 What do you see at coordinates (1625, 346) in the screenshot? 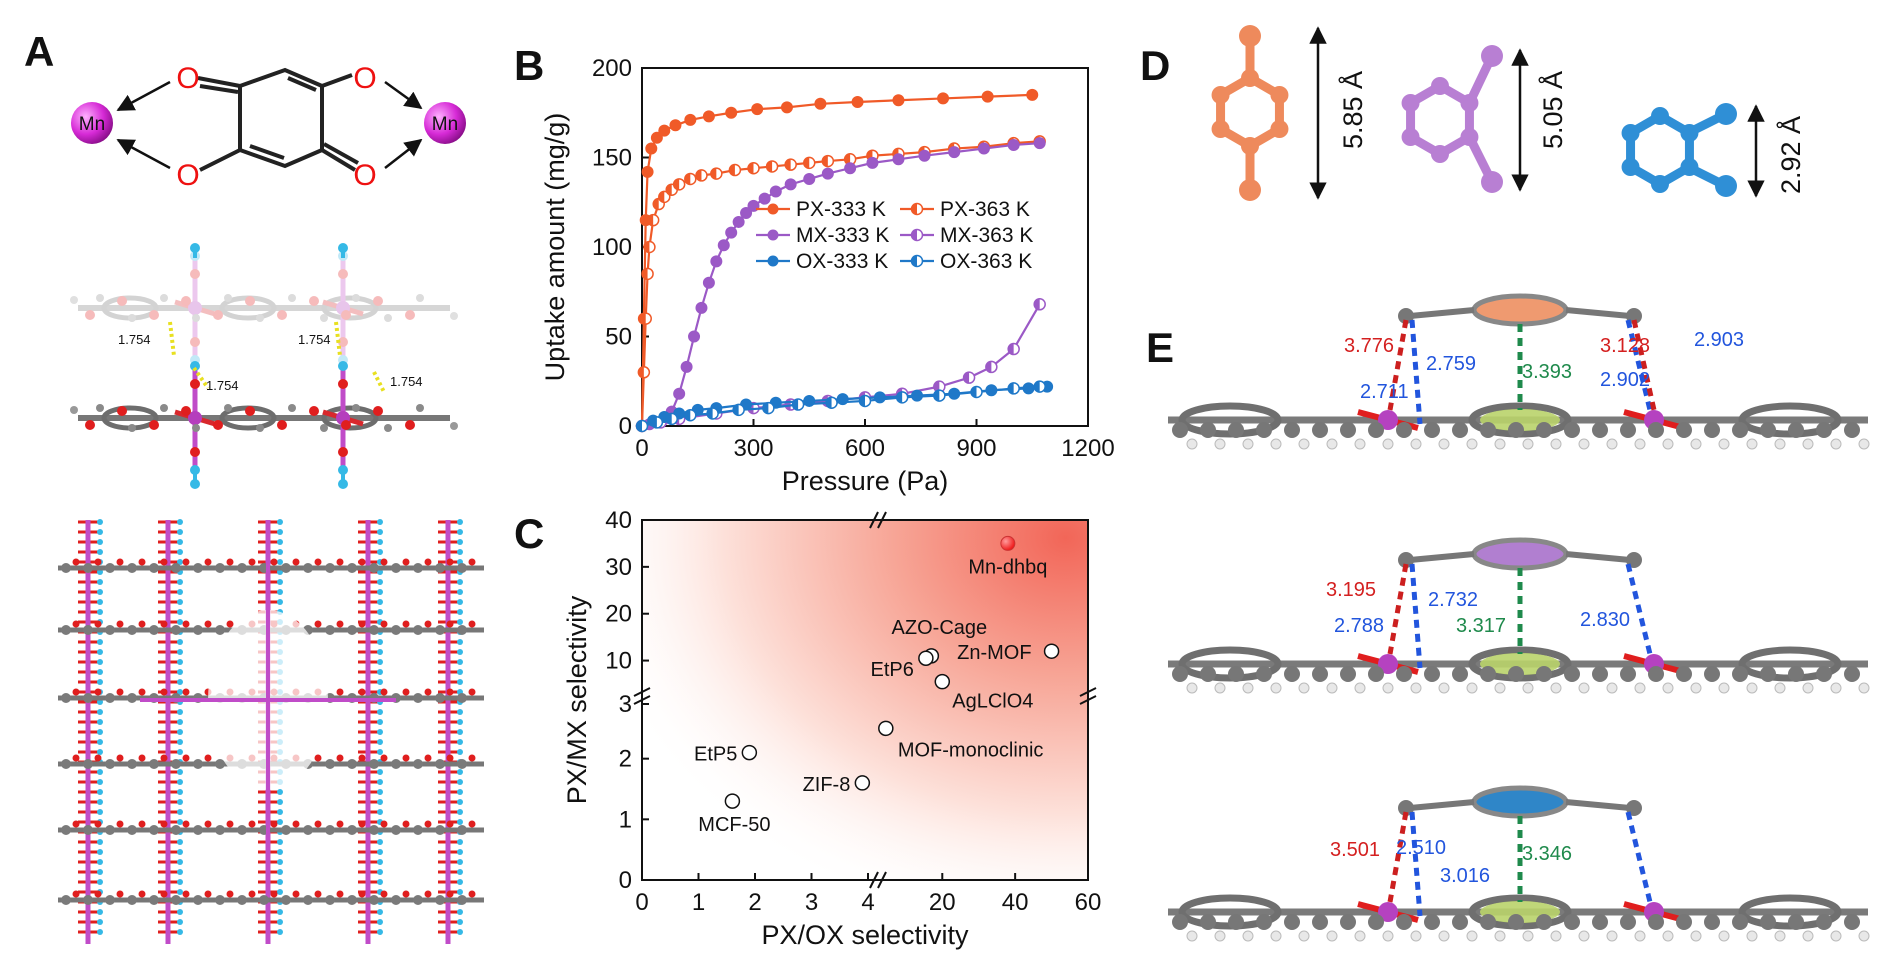
I see `e1-red-distance-2: 3.128` at bounding box center [1625, 346].